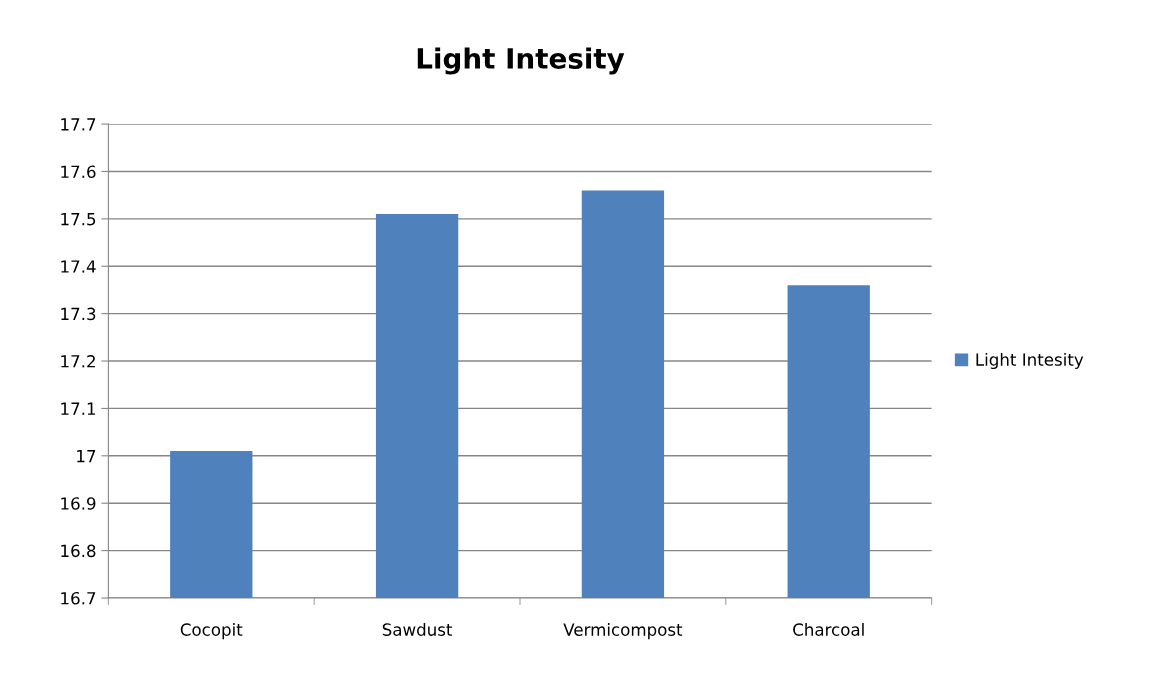 Image resolution: width=1153 pixels, height=678 pixels. Describe the element at coordinates (78, 314) in the screenshot. I see `y-tick-label: 17.3` at that location.